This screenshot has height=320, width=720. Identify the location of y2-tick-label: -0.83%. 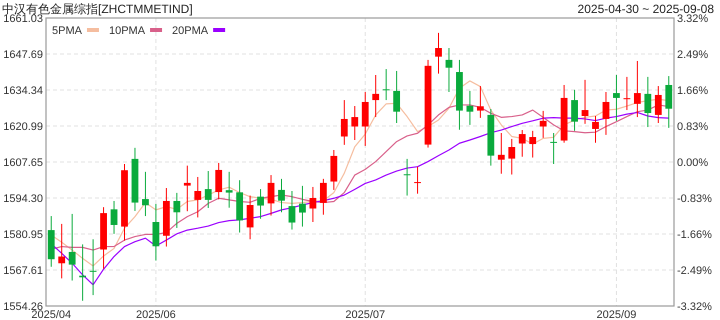
(694, 199).